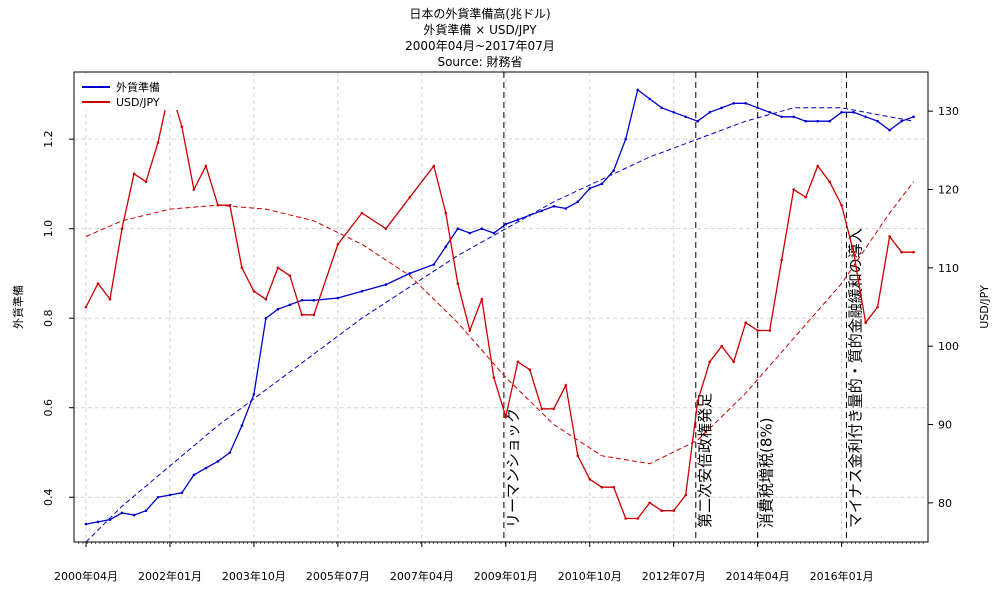 The image size is (1000, 600). I want to click on y2-axis-title: USD/JPY, so click(984, 307).